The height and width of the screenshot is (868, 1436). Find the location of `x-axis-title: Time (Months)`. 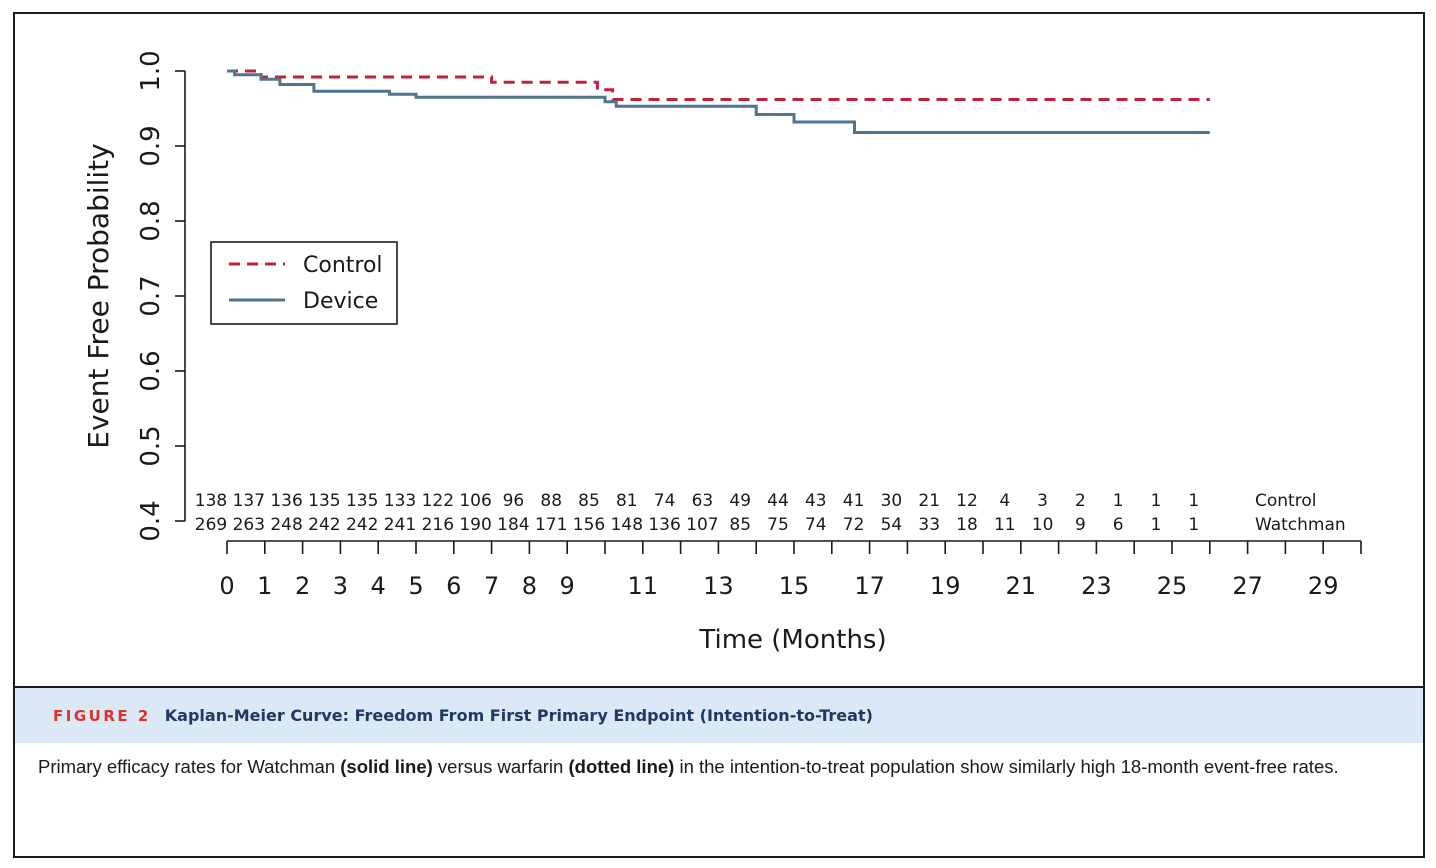

x-axis-title: Time (Months) is located at coordinates (792, 640).